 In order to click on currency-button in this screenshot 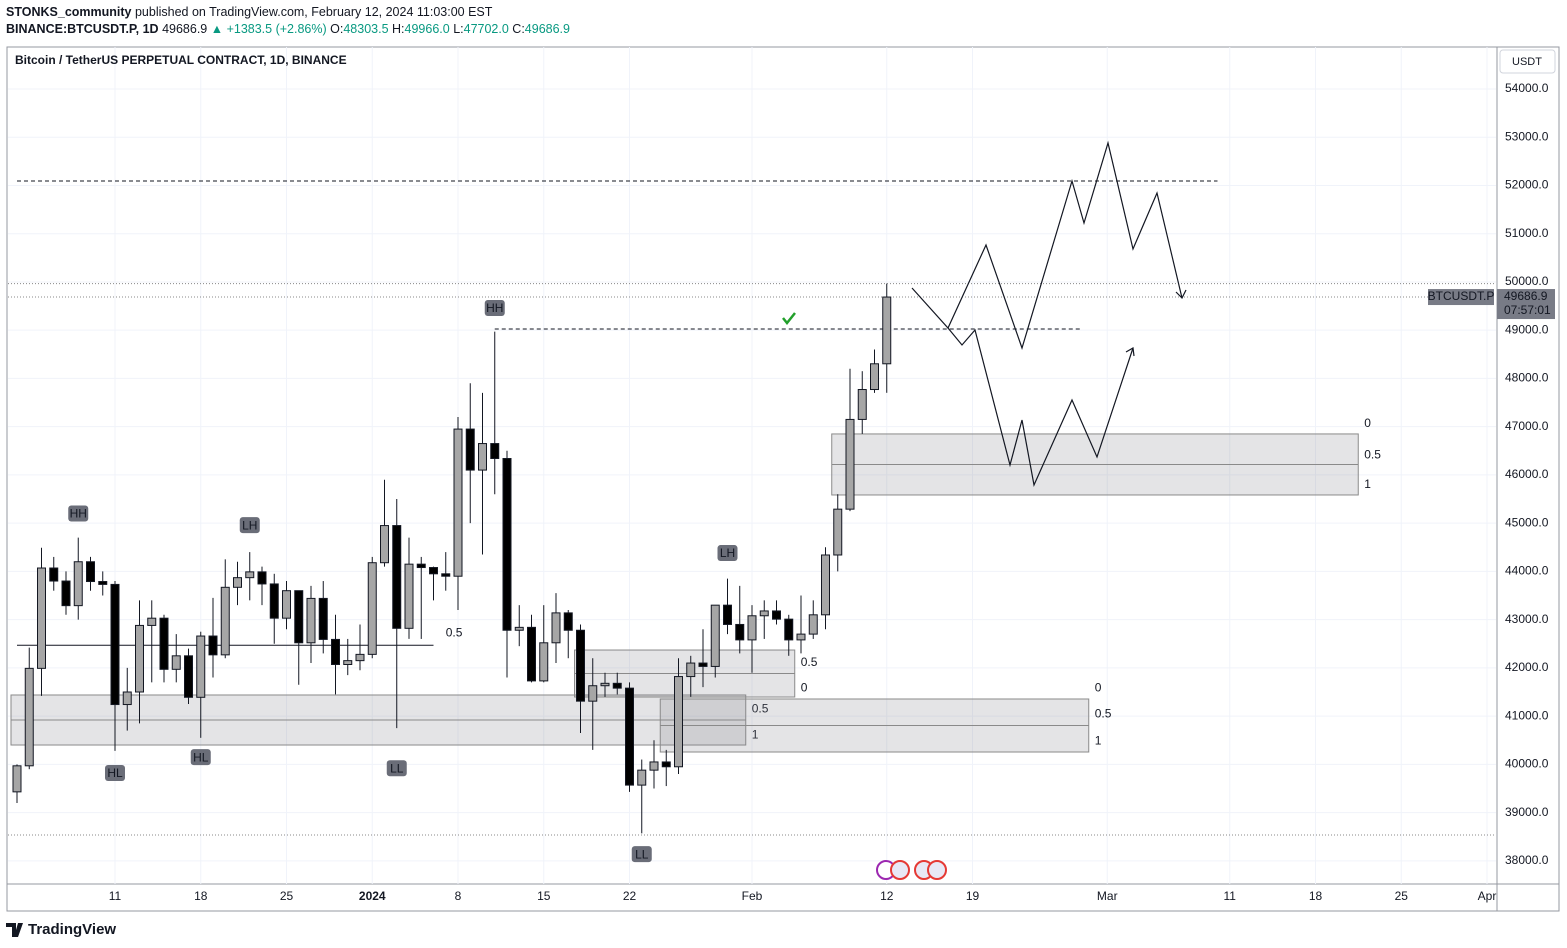, I will do `click(1527, 61)`.